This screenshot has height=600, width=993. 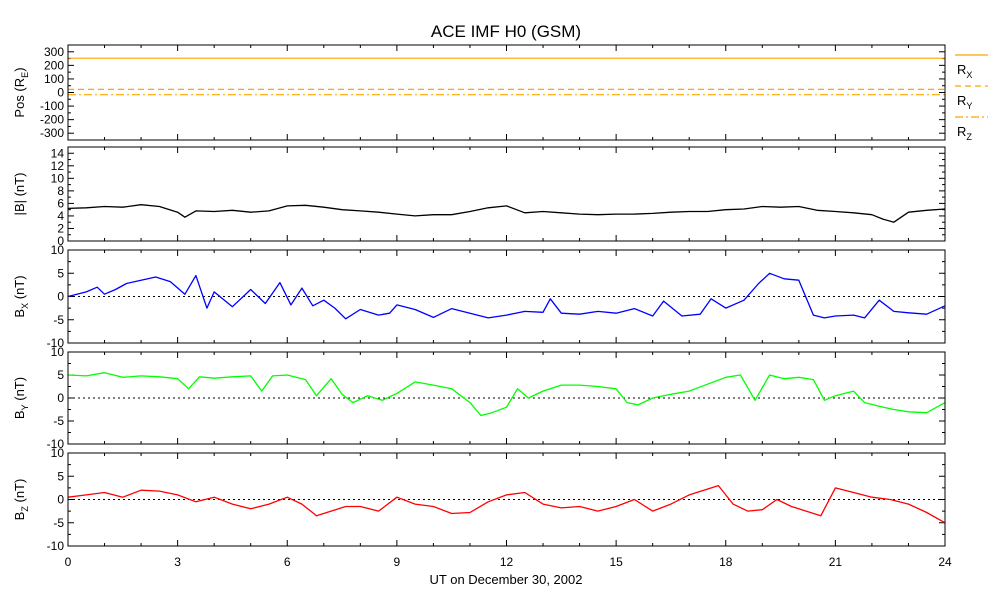 What do you see at coordinates (964, 102) in the screenshot?
I see `legend-label: RY` at bounding box center [964, 102].